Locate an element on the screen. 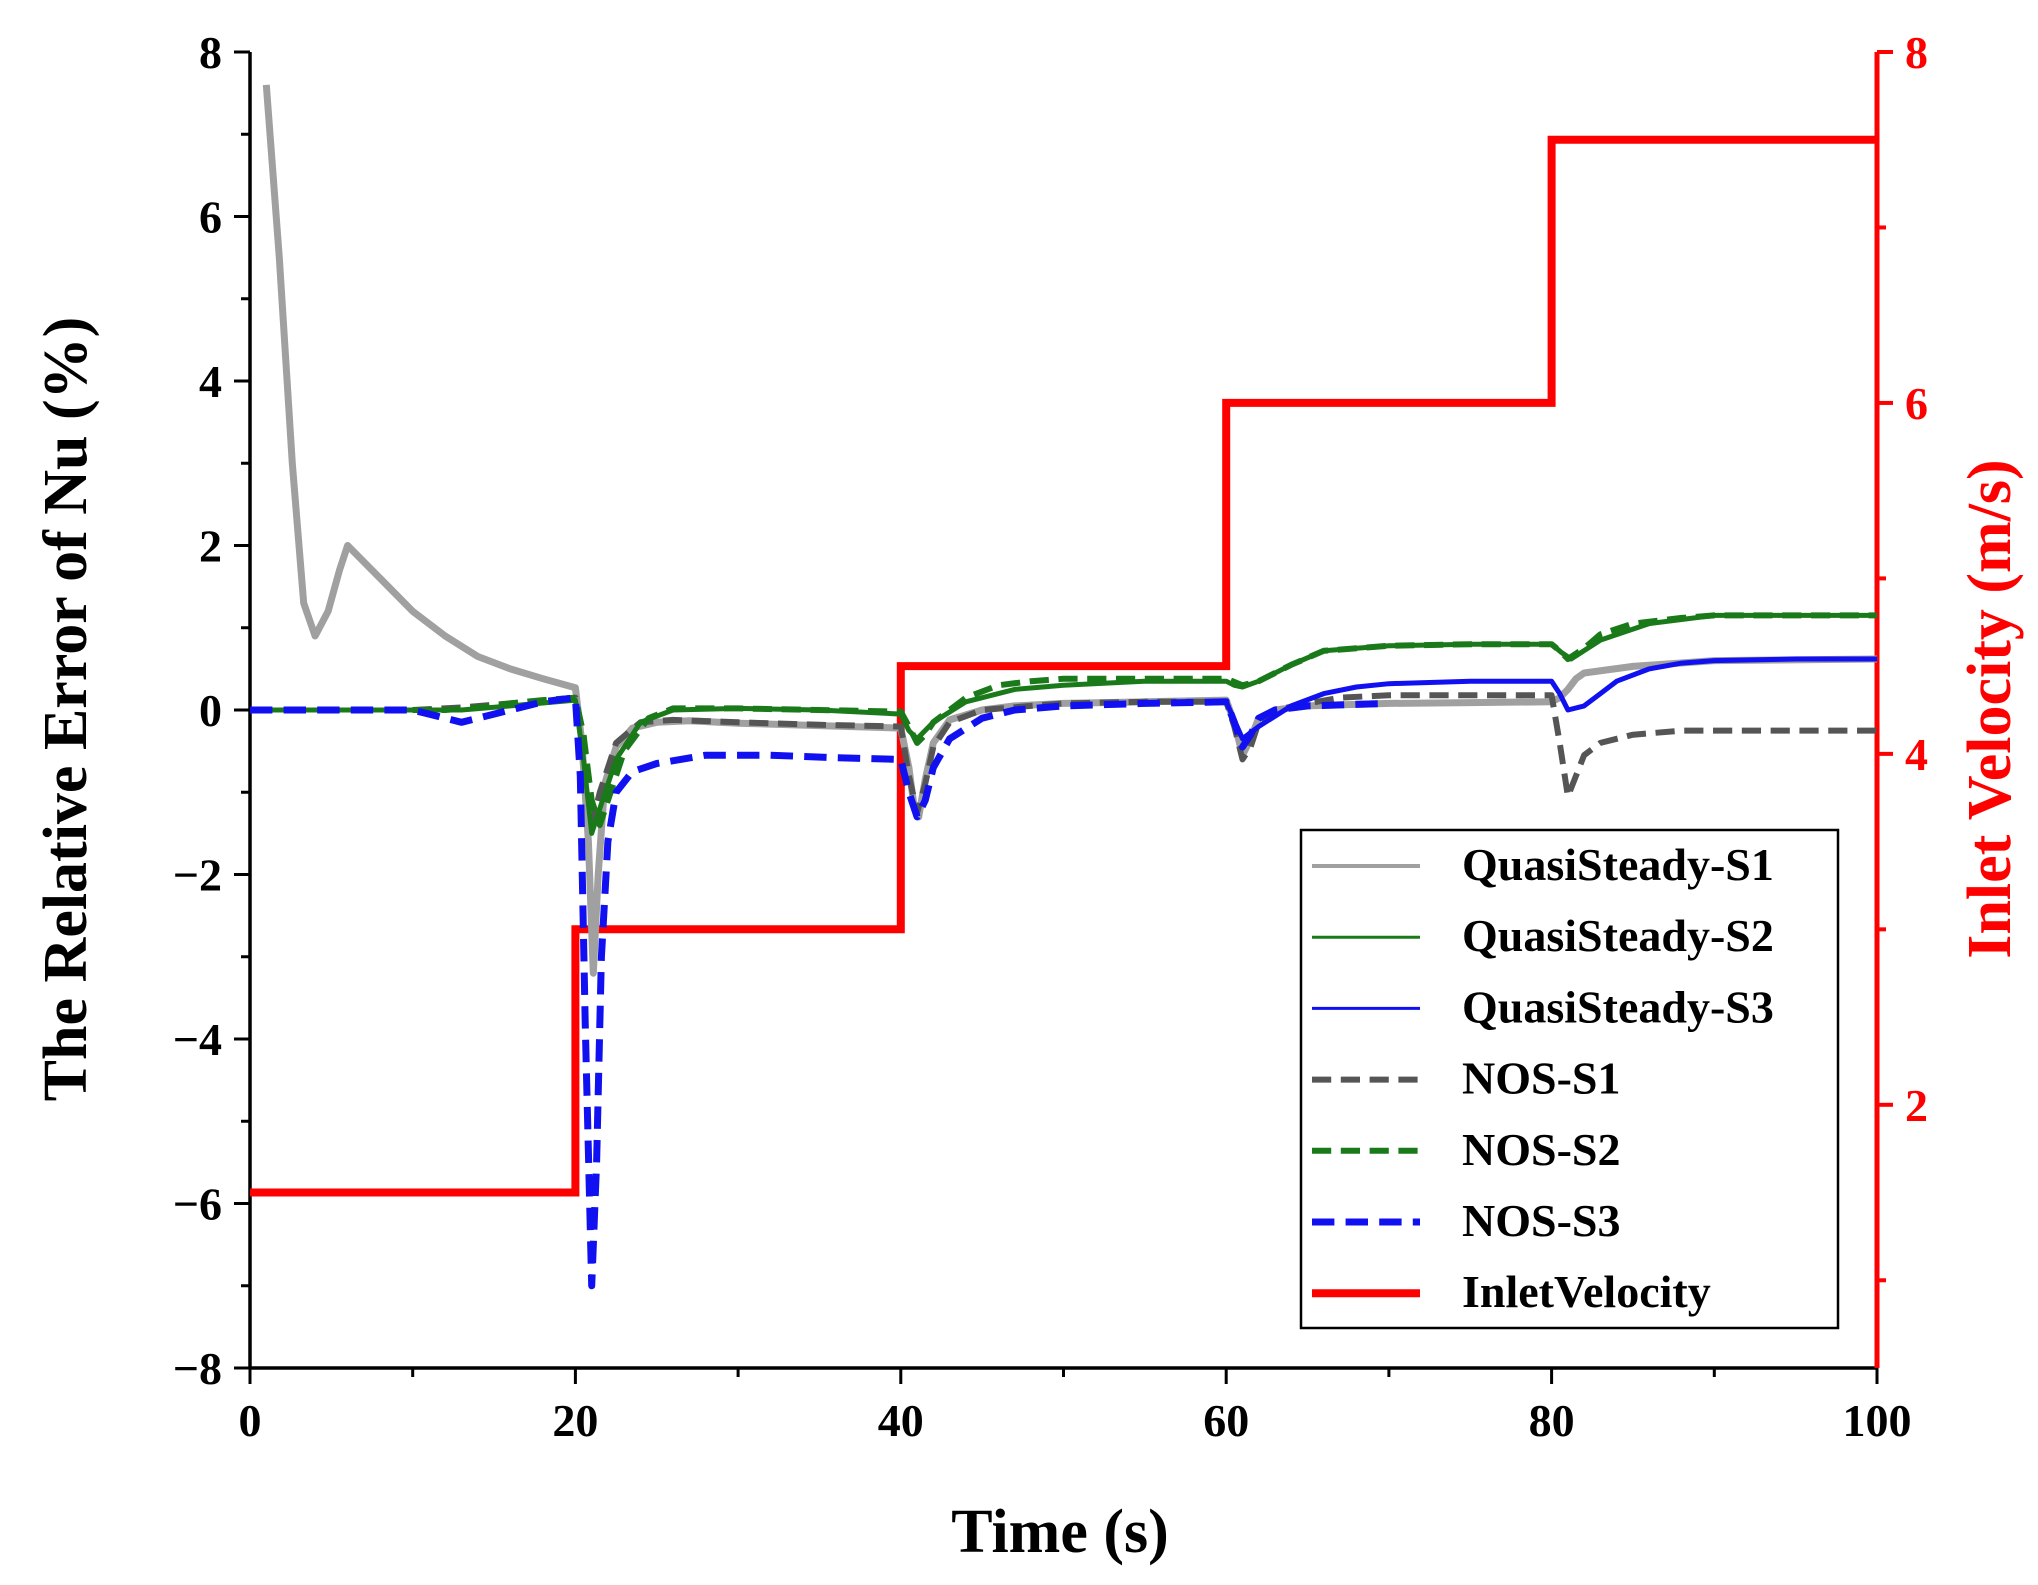  legend-label-nos-s1: NOS-S1 is located at coordinates (1541, 1078).